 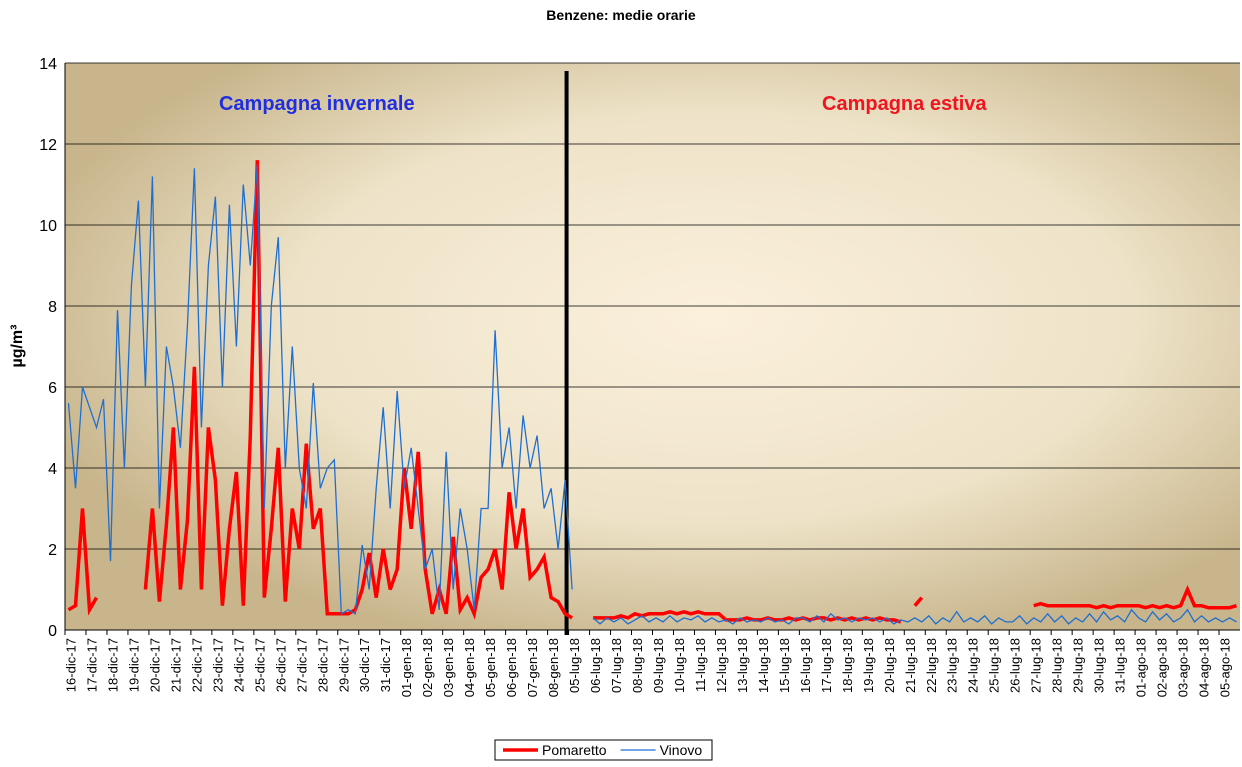 I want to click on x-tick-label: 04-ago-18, so click(x=1204, y=667).